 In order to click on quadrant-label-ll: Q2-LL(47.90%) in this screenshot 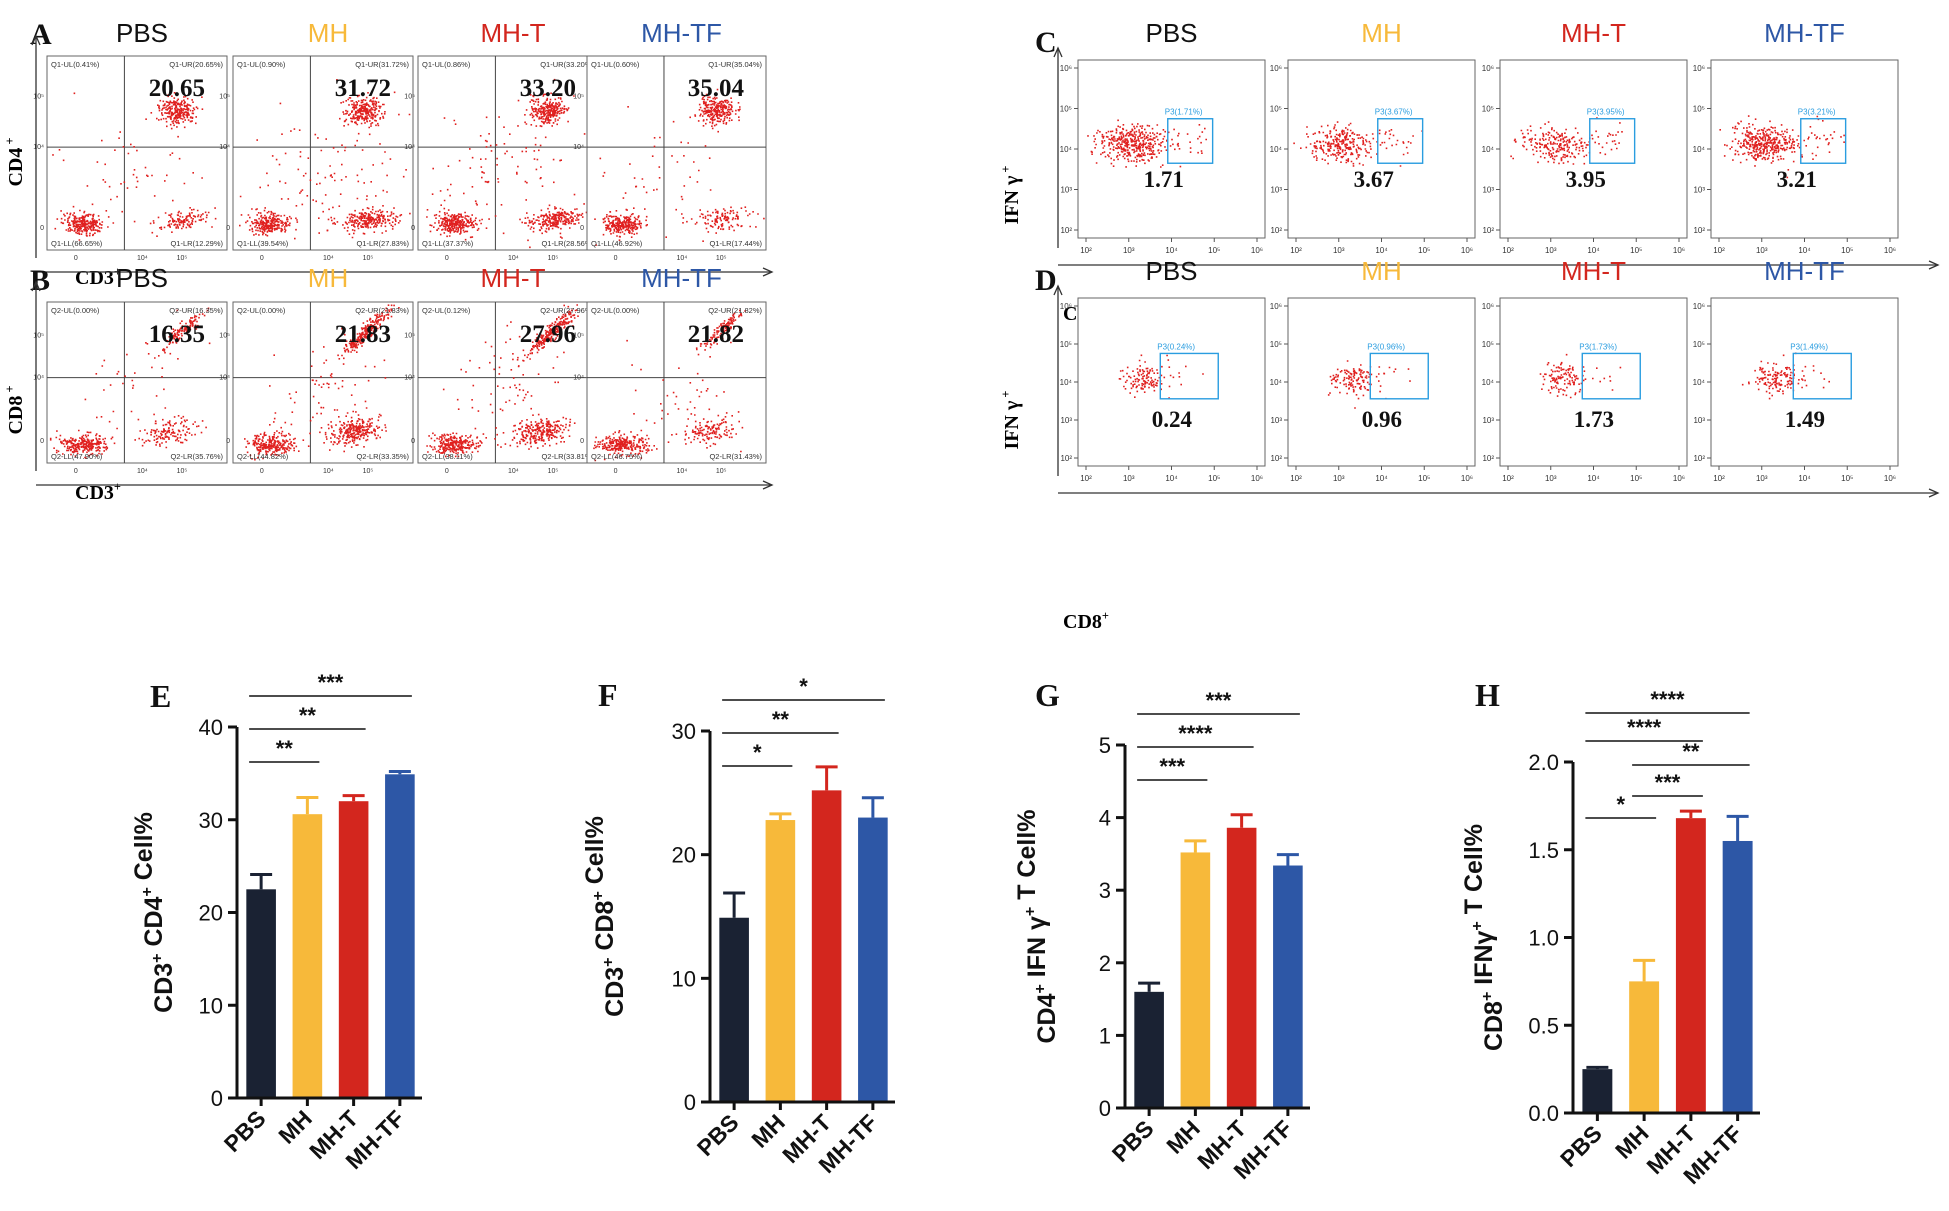, I will do `click(77, 456)`.